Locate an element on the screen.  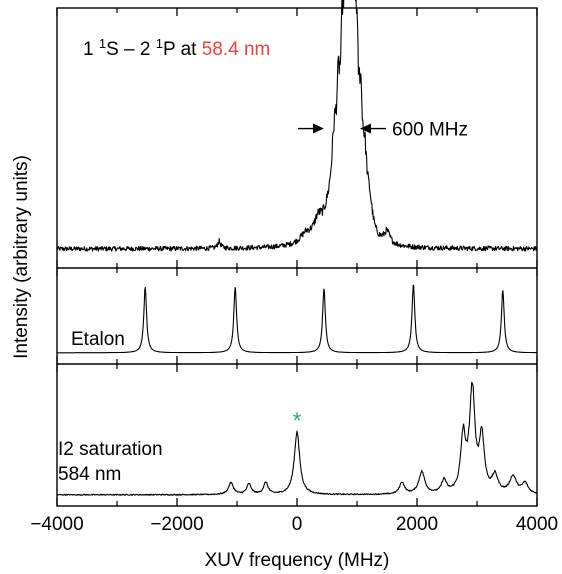
width-arrow-left-head is located at coordinates (318, 128).